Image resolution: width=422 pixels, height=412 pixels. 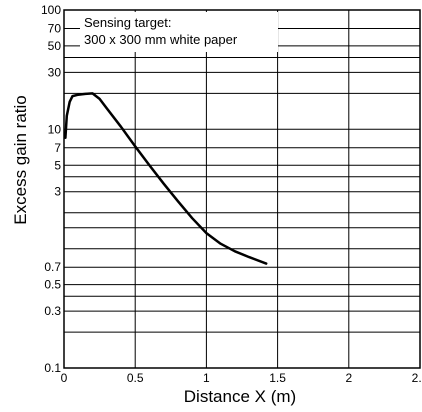 I want to click on x-tick-label: 0, so click(x=64, y=378).